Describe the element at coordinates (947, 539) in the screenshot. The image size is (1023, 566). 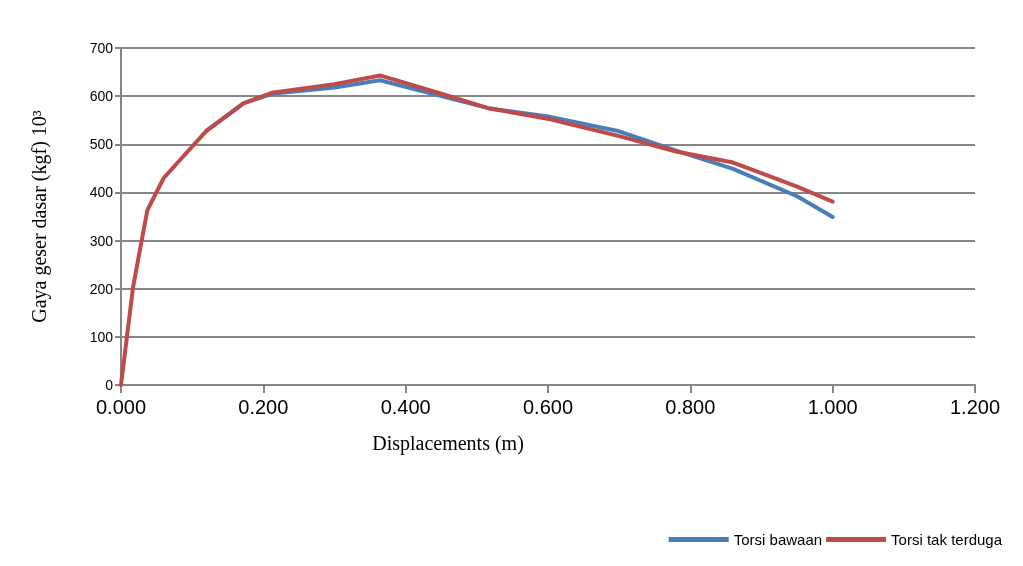
I see `legend-label: Torsi tak terduga` at that location.